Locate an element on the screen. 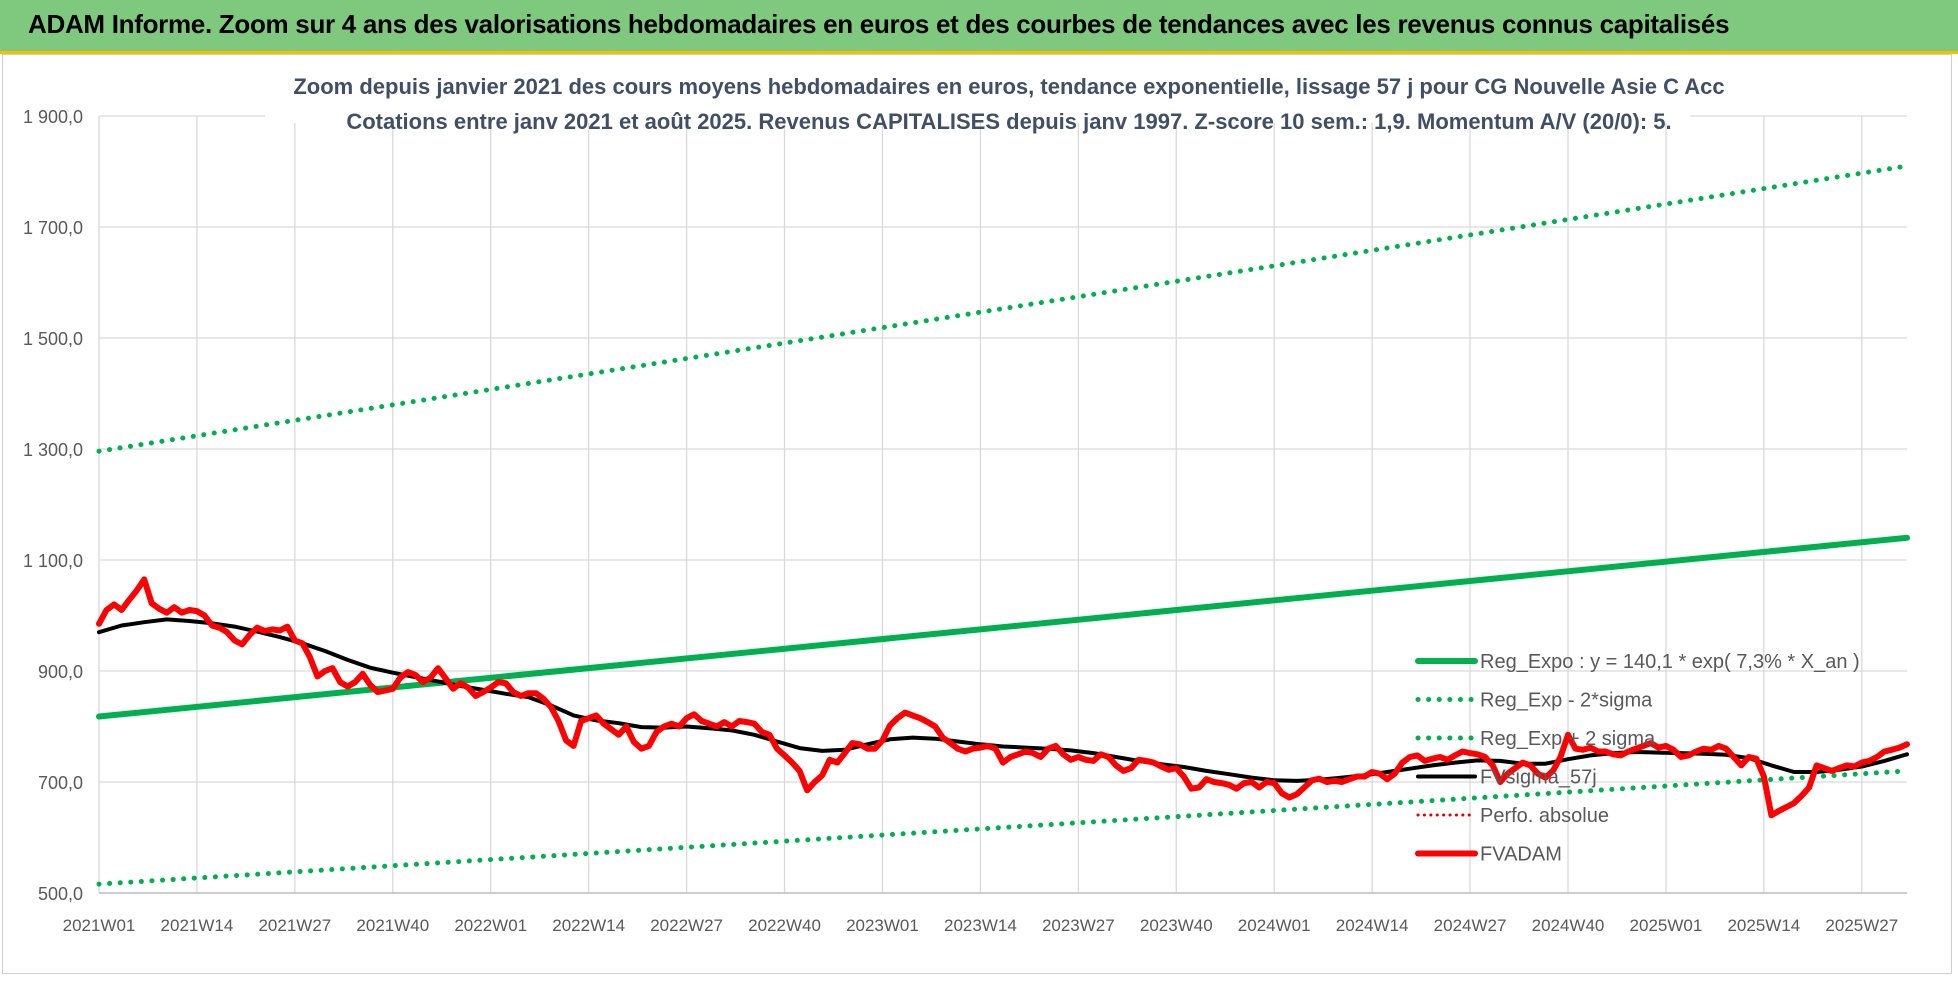  x-tick-label: 2021W40 is located at coordinates (392, 925).